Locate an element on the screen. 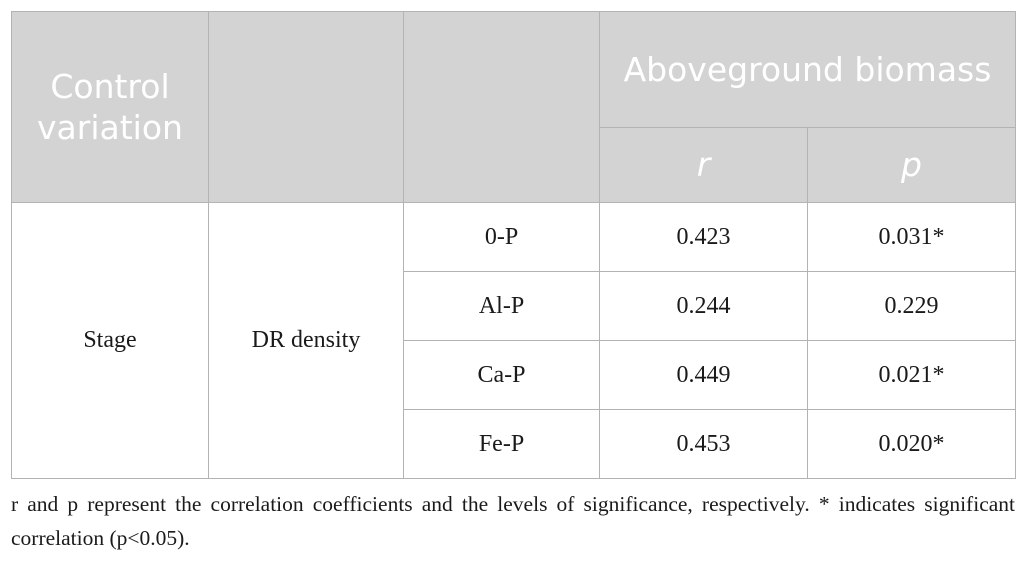 Image resolution: width=1026 pixels, height=566 pixels. fraction-cell: Ca-P is located at coordinates (501, 375).